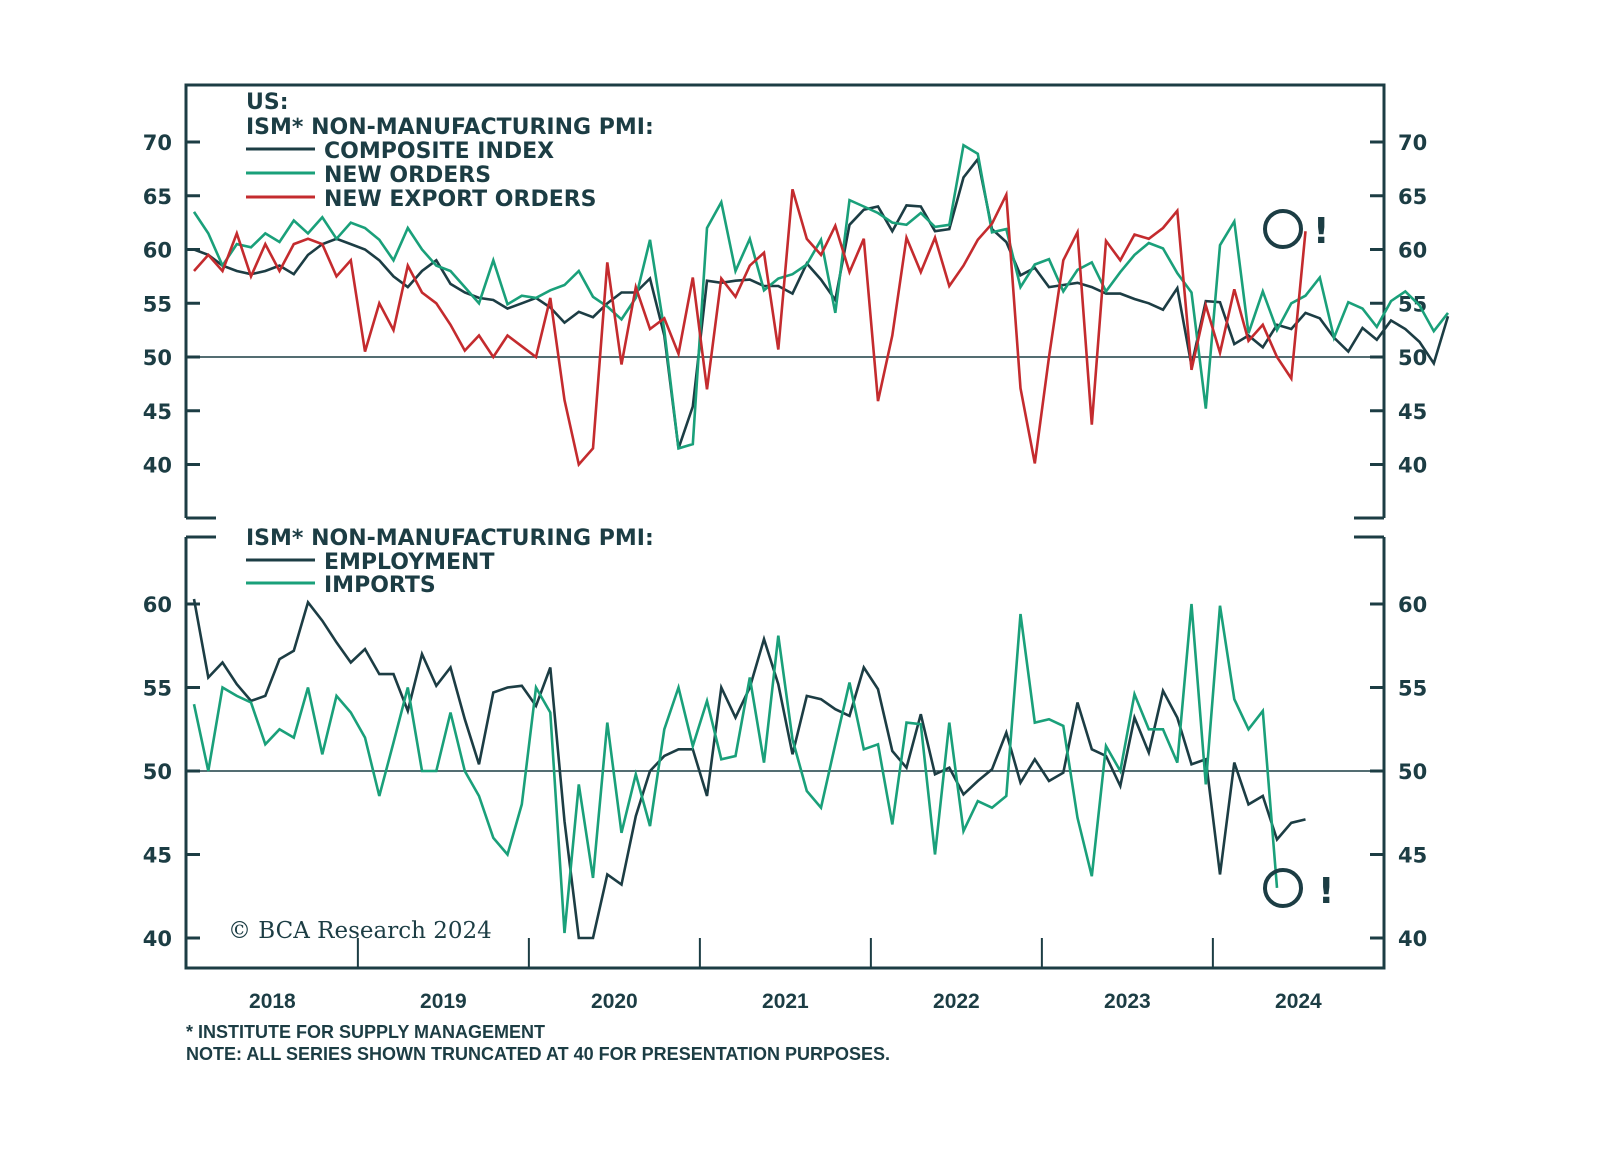 This screenshot has height=1157, width=1600. What do you see at coordinates (1412, 772) in the screenshot?
I see `bottom-y-right-tick-label: 50` at bounding box center [1412, 772].